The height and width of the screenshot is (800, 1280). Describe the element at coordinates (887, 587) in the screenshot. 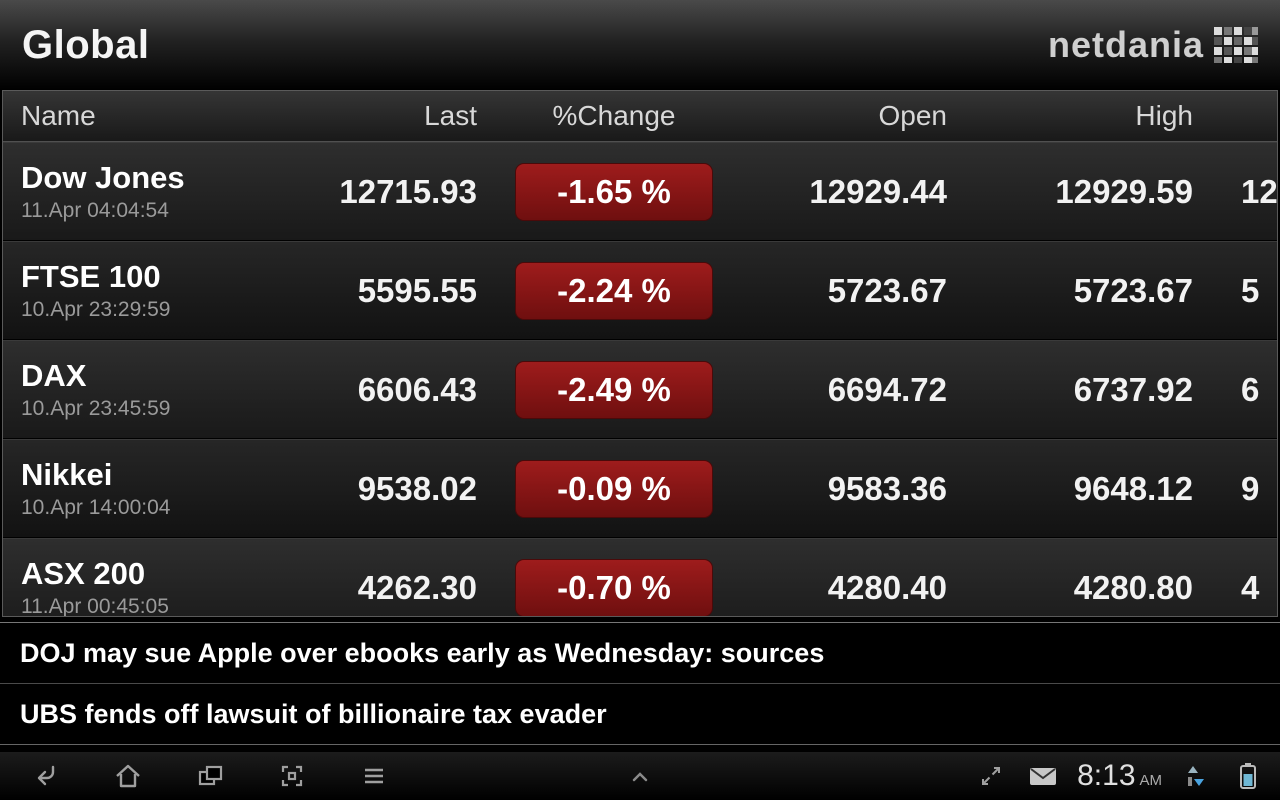

I see `open-value: 4280.40` at that location.